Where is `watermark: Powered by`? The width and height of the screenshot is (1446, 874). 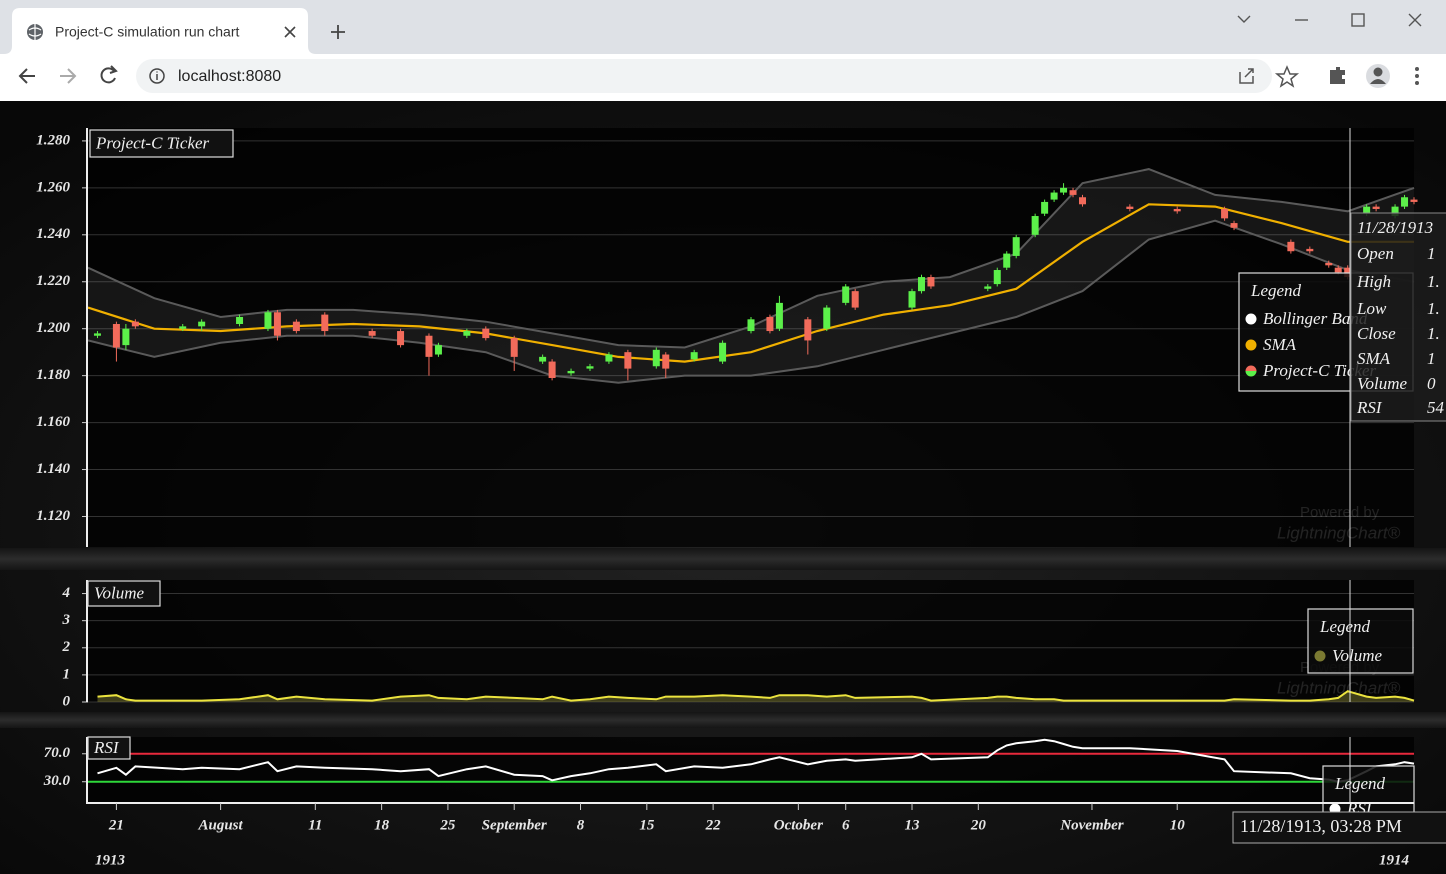
watermark: Powered by is located at coordinates (1340, 512).